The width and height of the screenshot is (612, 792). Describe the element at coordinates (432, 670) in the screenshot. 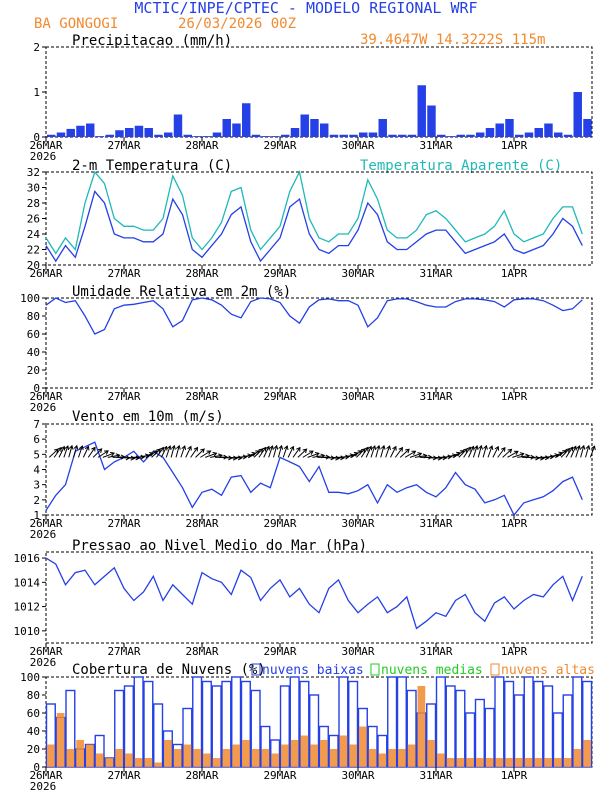

I see `legend-nuvens-medias: nuvens medias` at that location.